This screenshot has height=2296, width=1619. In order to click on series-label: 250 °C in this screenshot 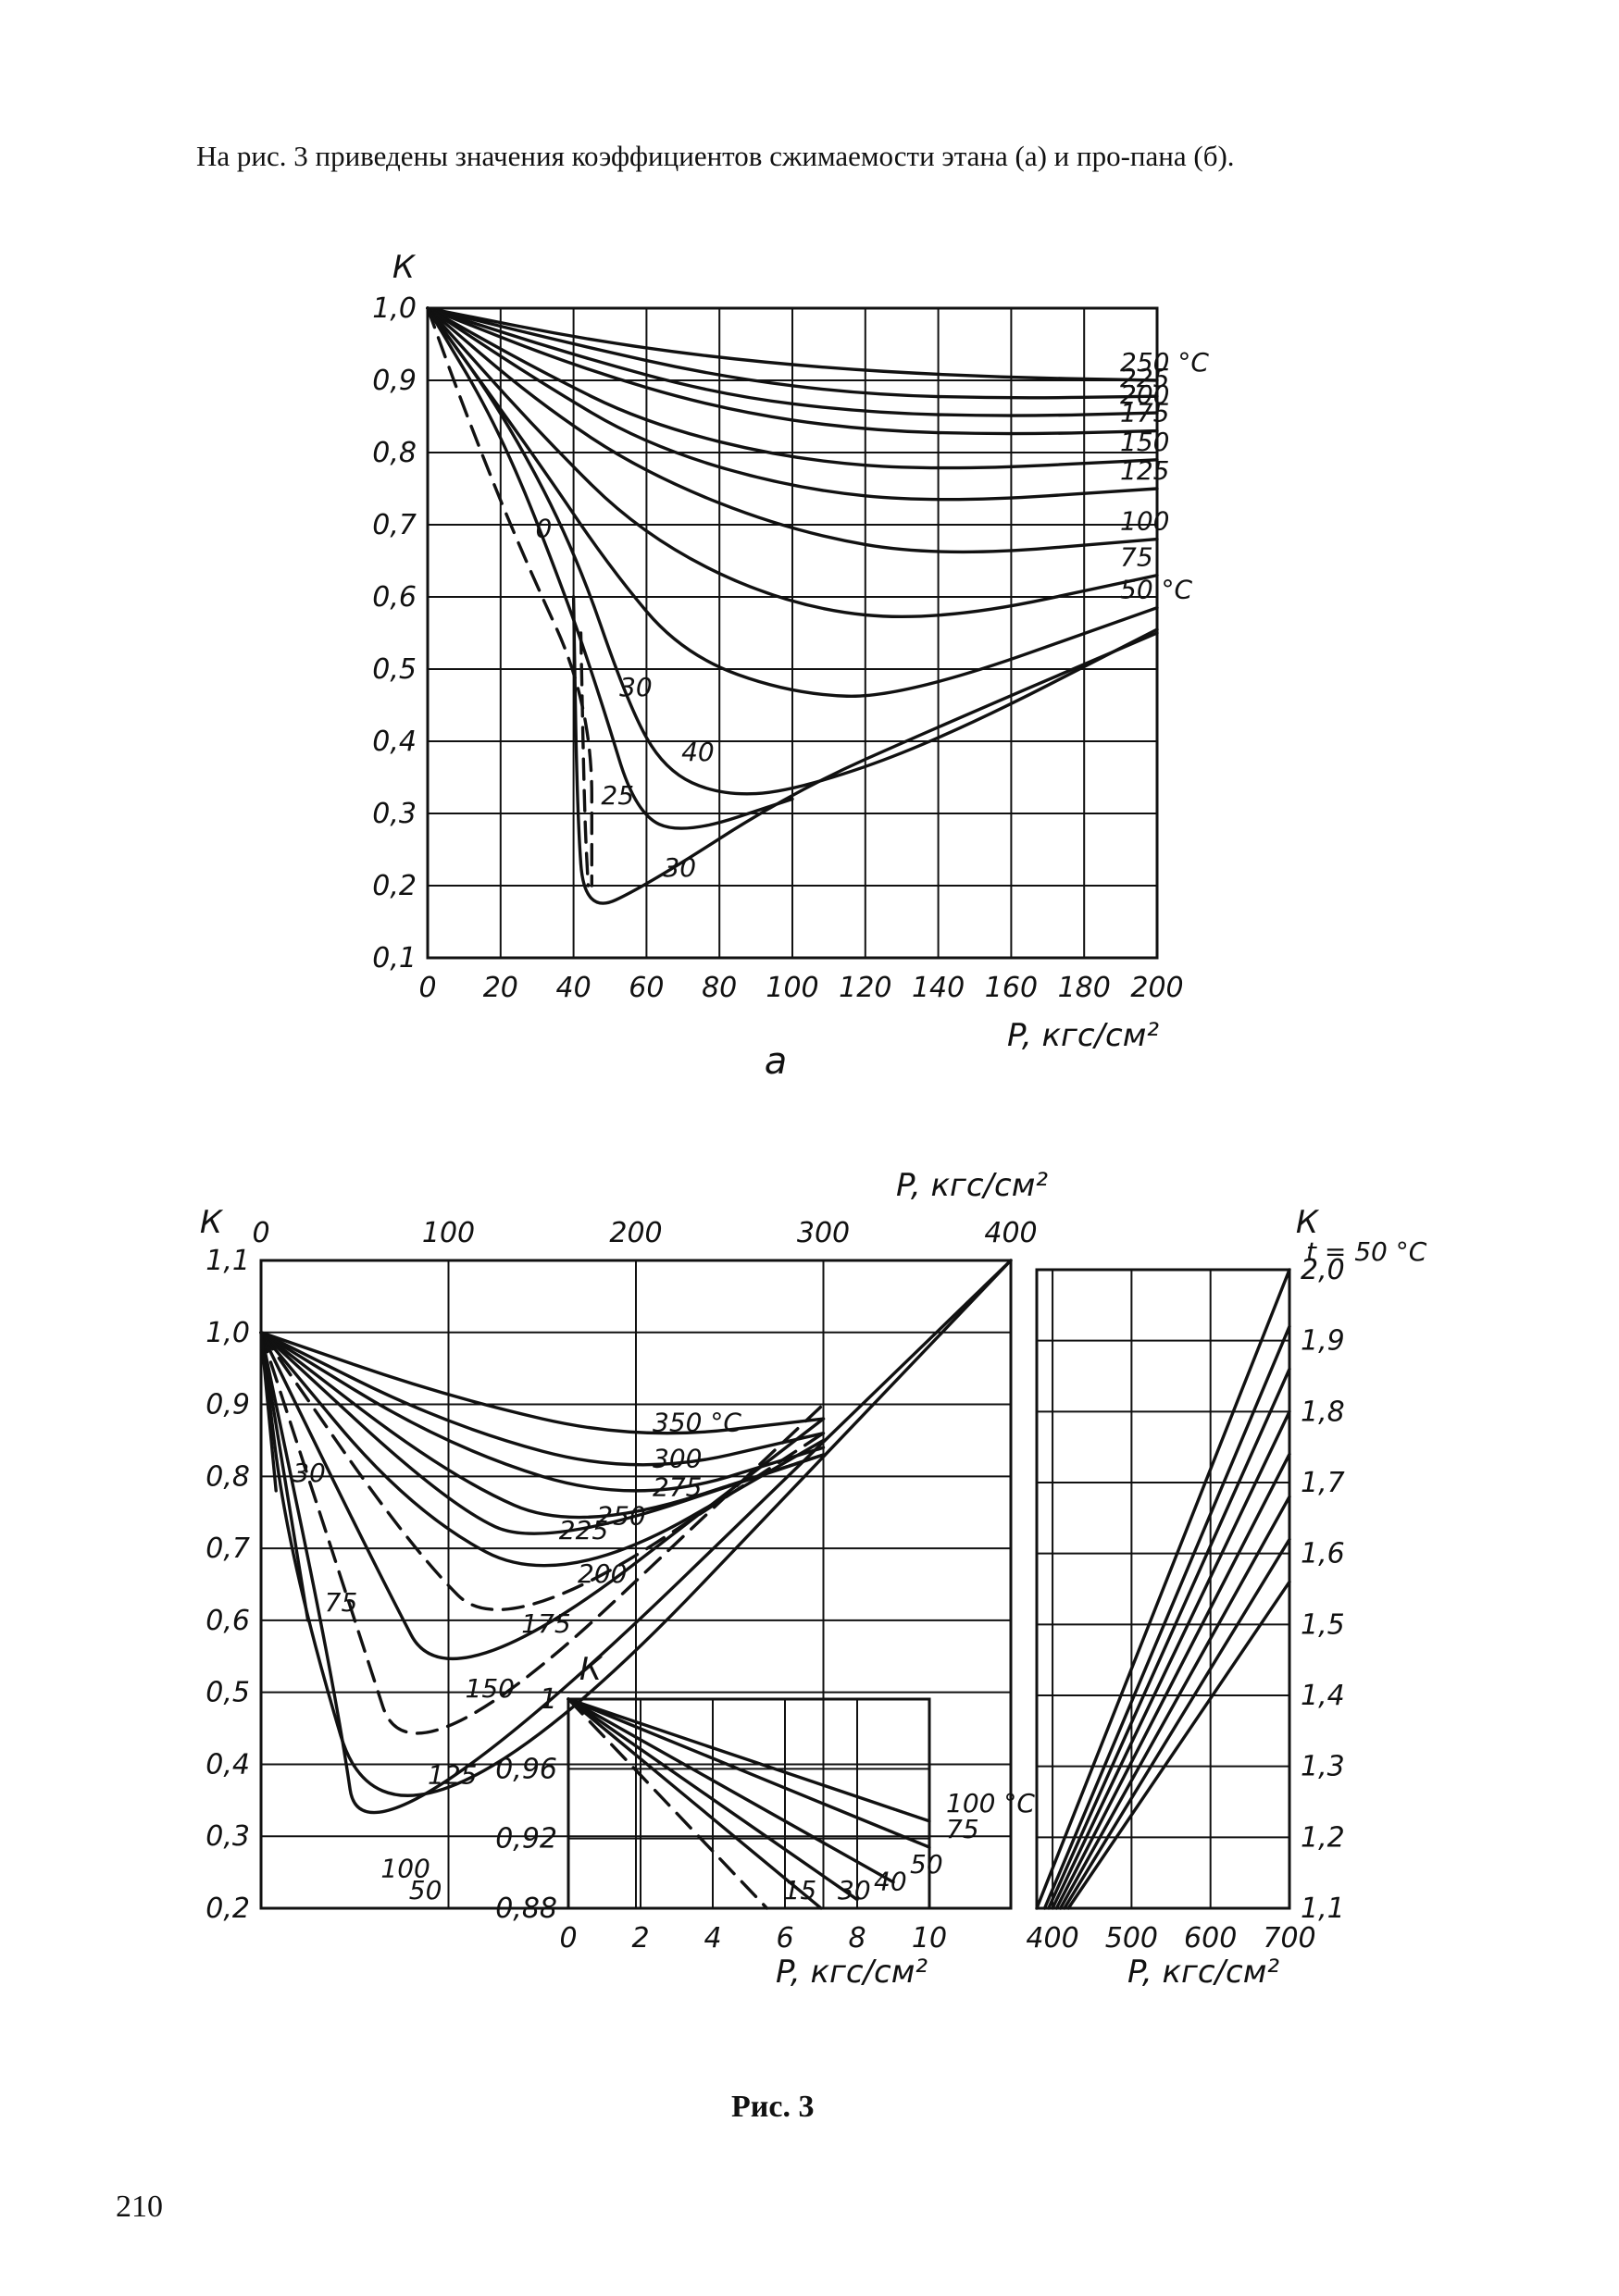, I will do `click(1165, 363)`.